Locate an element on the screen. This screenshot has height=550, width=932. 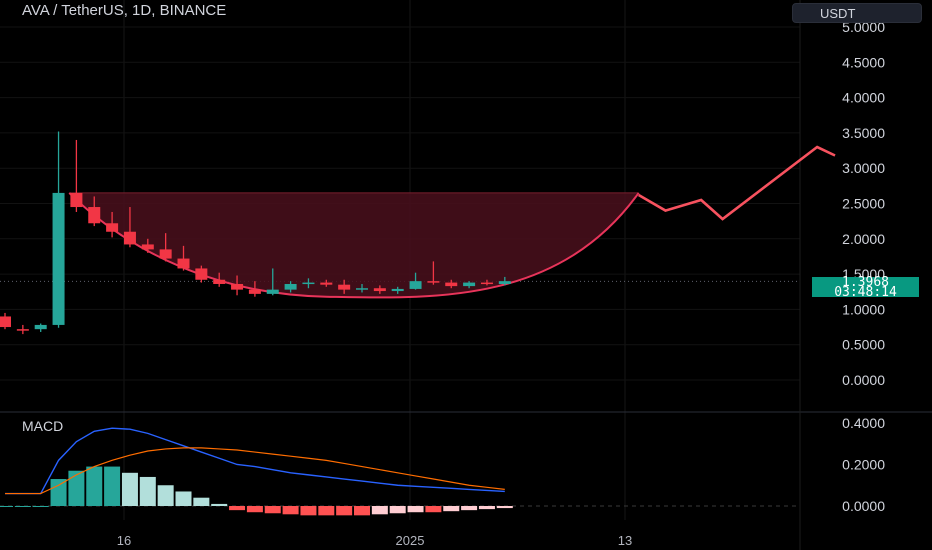
time-tick-label: 16 is located at coordinates (124, 540).